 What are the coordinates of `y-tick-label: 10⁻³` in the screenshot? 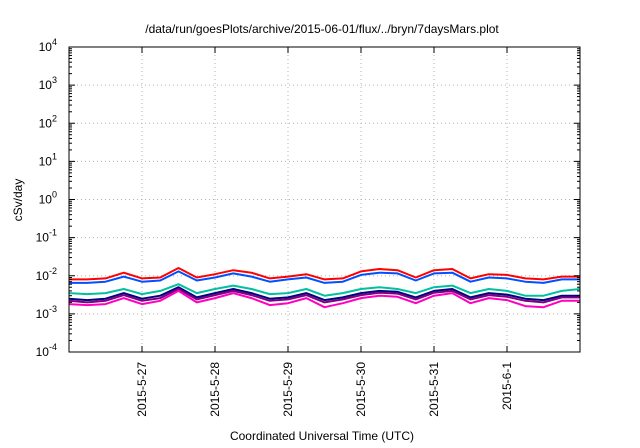 It's located at (46, 312).